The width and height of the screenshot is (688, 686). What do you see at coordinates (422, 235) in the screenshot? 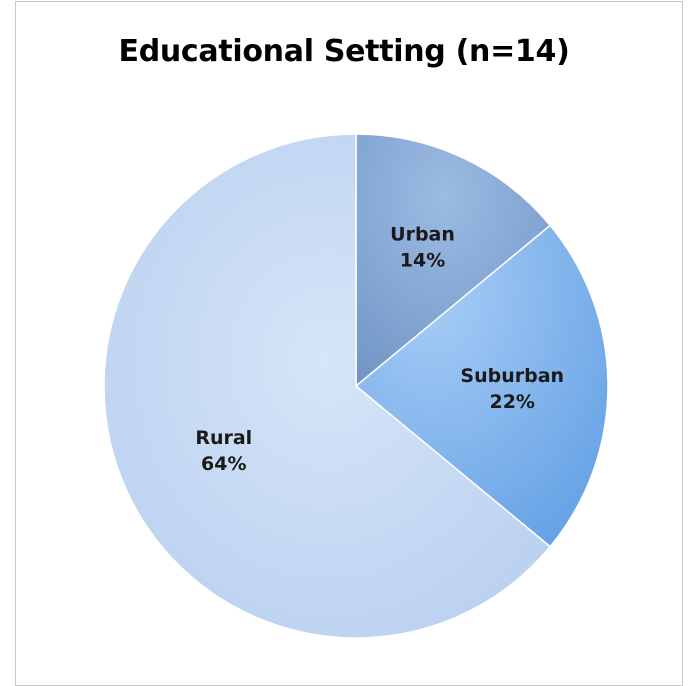
I see `slice-label-urban: Urban` at bounding box center [422, 235].